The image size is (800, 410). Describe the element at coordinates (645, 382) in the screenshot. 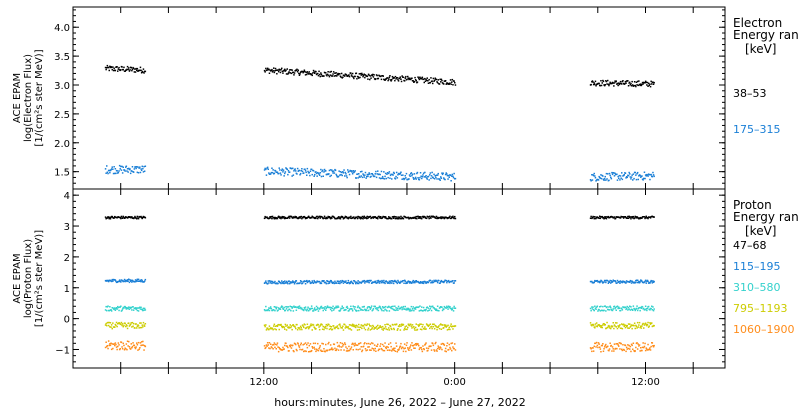

I see `x-tick-label: 12:00` at that location.